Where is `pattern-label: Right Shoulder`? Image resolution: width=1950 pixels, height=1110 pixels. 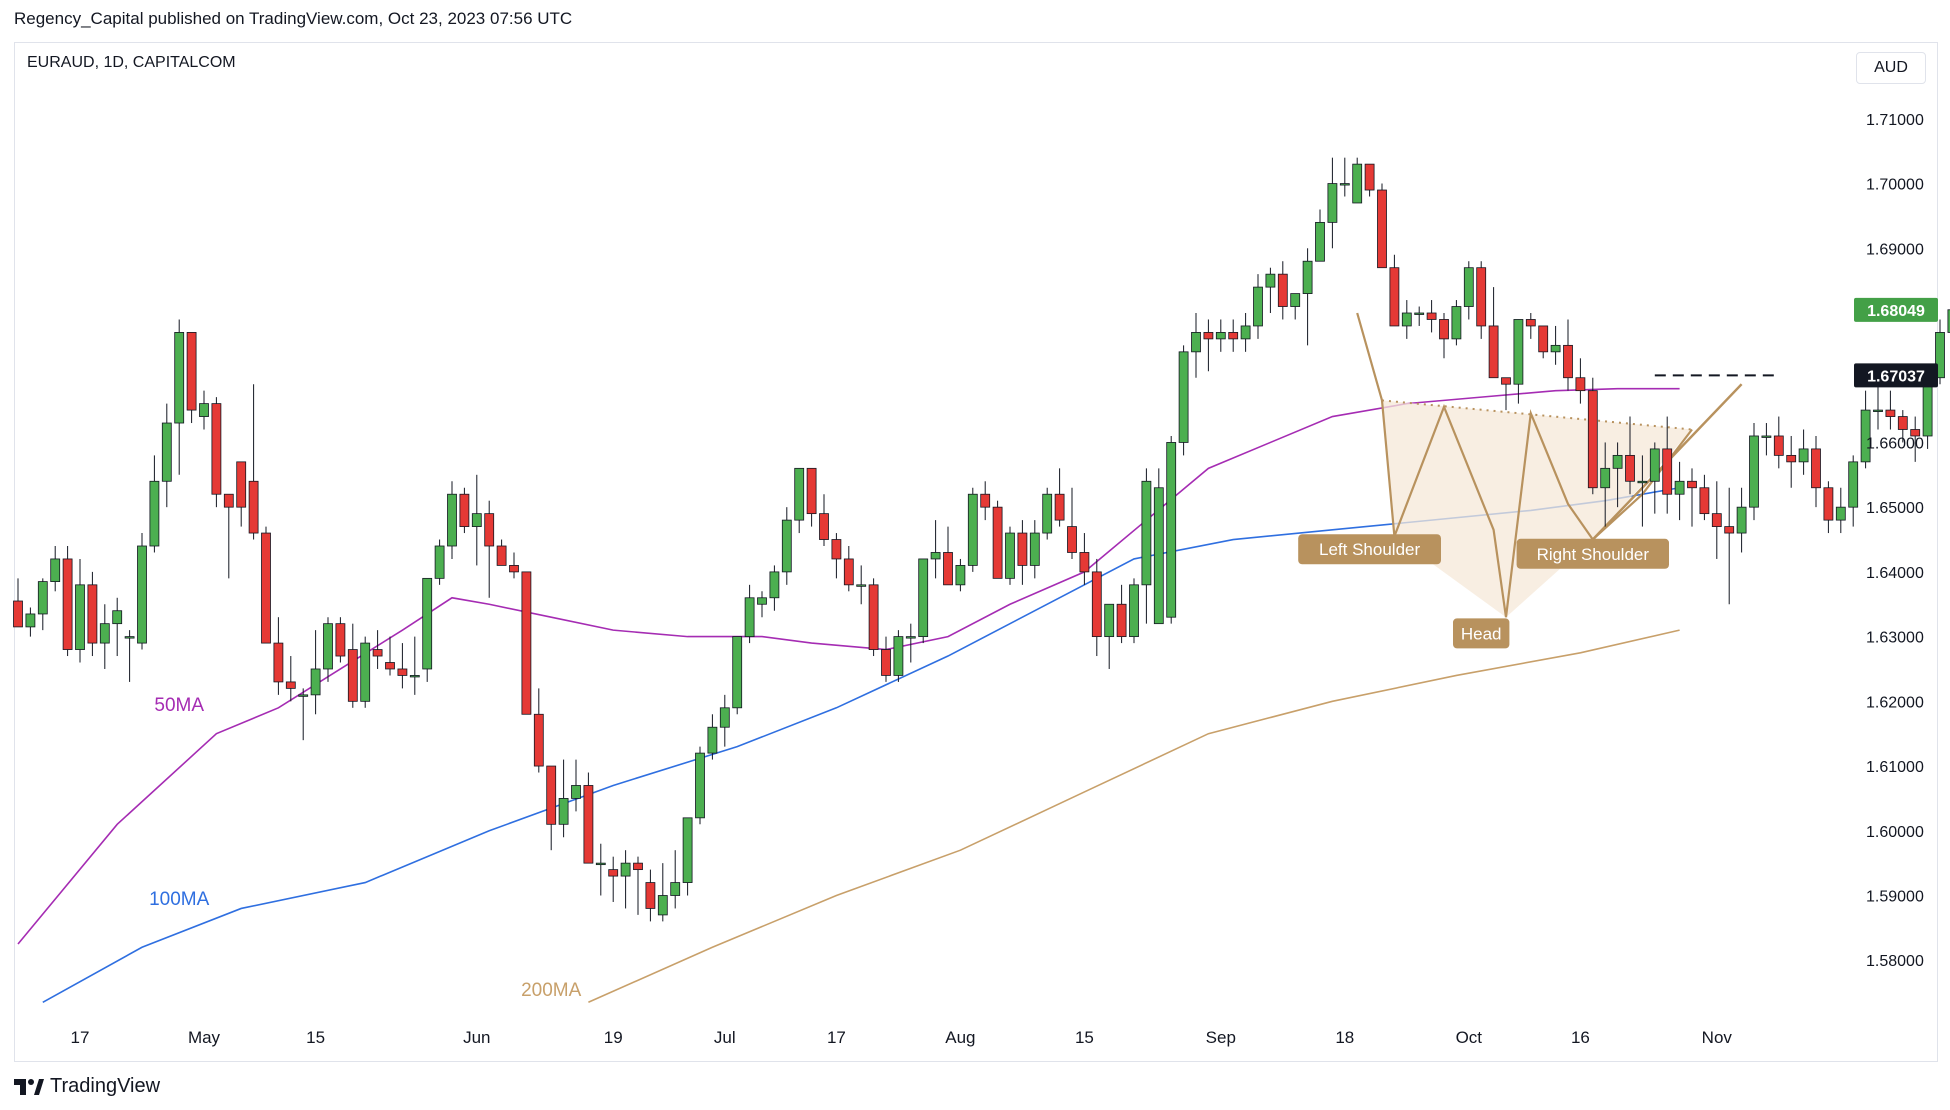 pattern-label: Right Shoulder is located at coordinates (1593, 554).